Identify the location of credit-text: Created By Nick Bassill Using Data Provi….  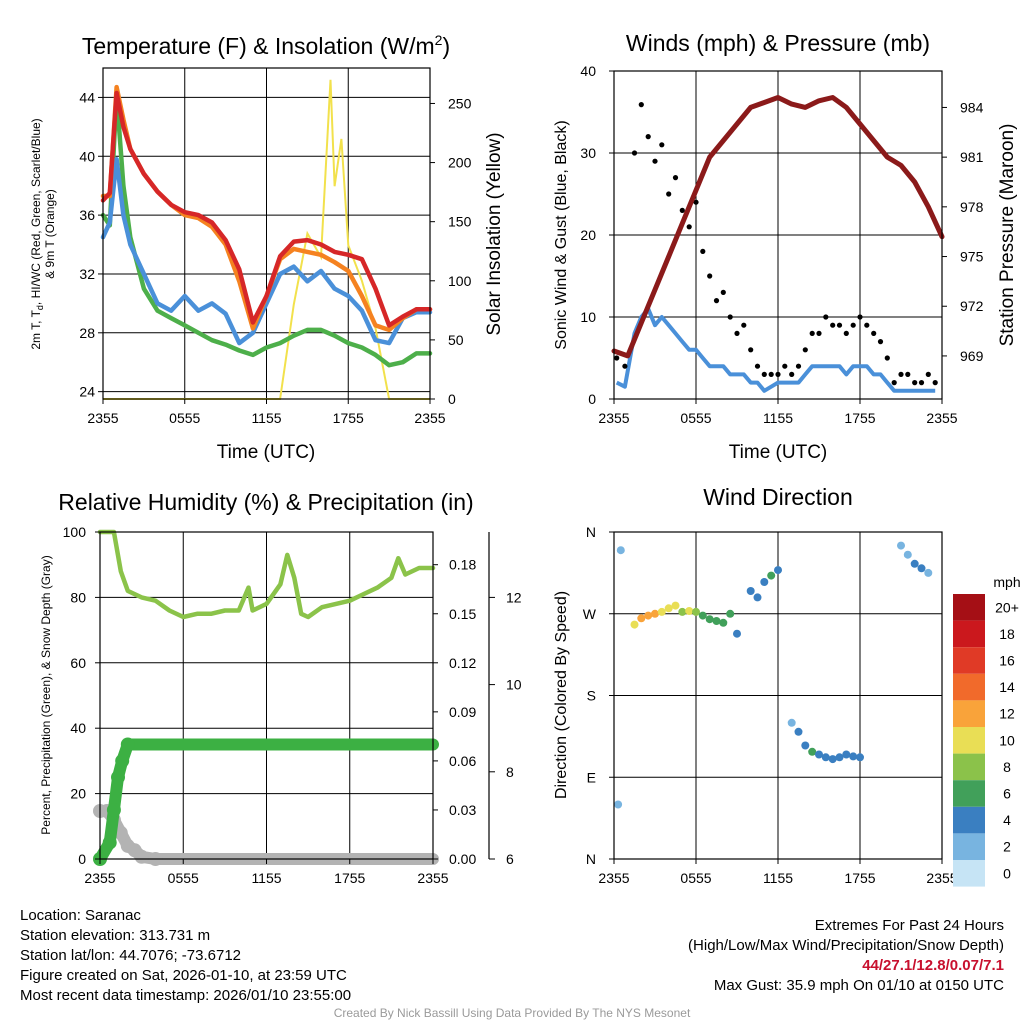
(512, 1013).